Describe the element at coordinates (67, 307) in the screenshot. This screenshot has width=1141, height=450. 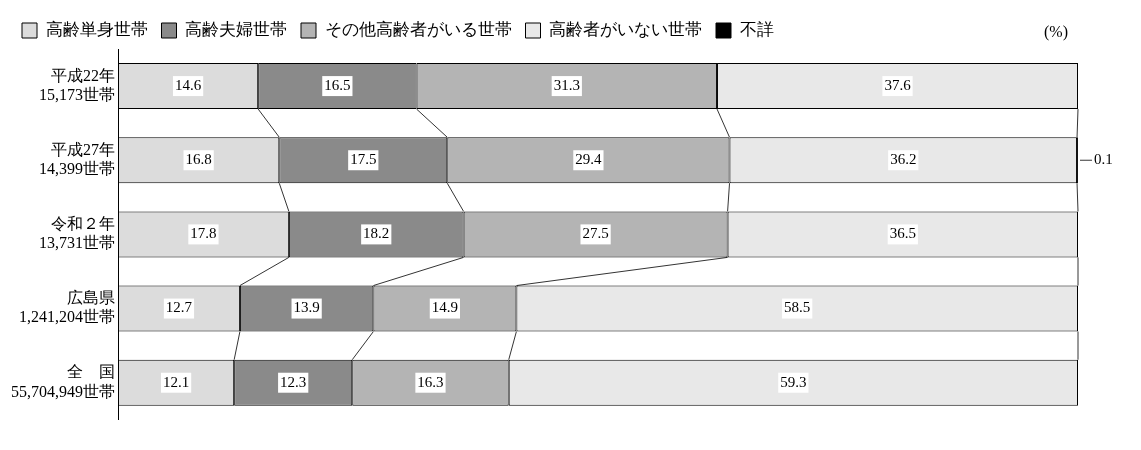
I see `y-tick-label: 広島県 1,241,204世帯` at that location.